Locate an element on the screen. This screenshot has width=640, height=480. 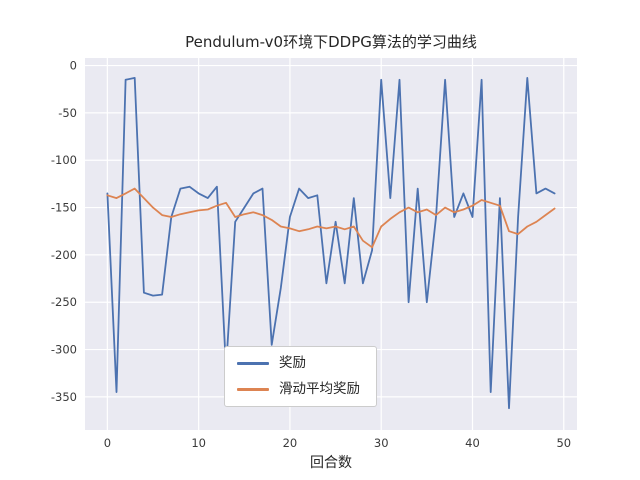
y-tick-label: 0 is located at coordinates (73, 66).